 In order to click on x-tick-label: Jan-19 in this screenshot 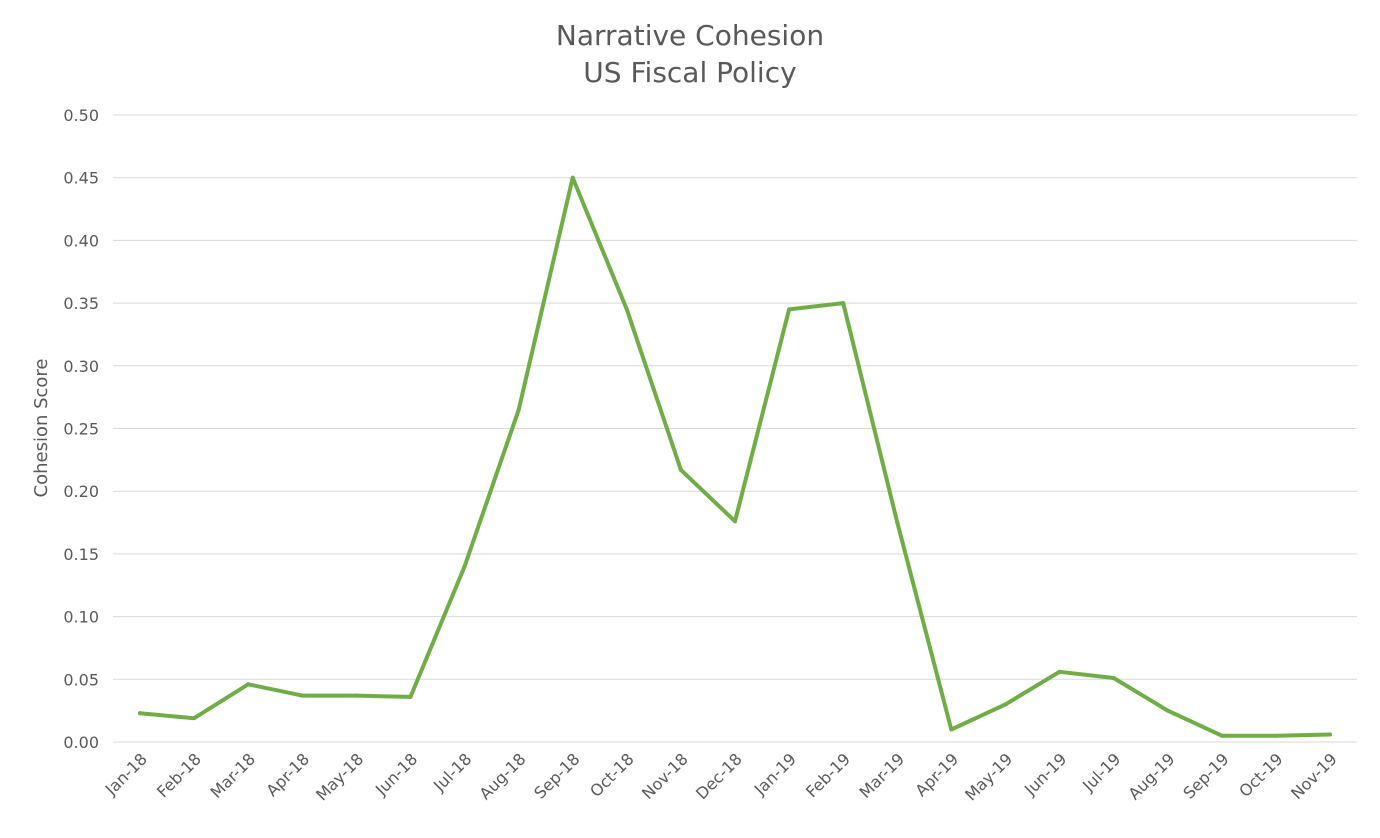, I will do `click(775, 774)`.